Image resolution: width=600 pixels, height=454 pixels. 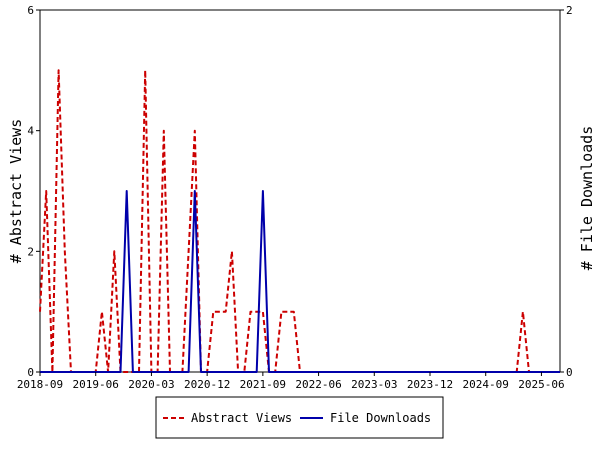 What do you see at coordinates (587, 198) in the screenshot?
I see `y-axis-right-label: # File Downloads` at bounding box center [587, 198].